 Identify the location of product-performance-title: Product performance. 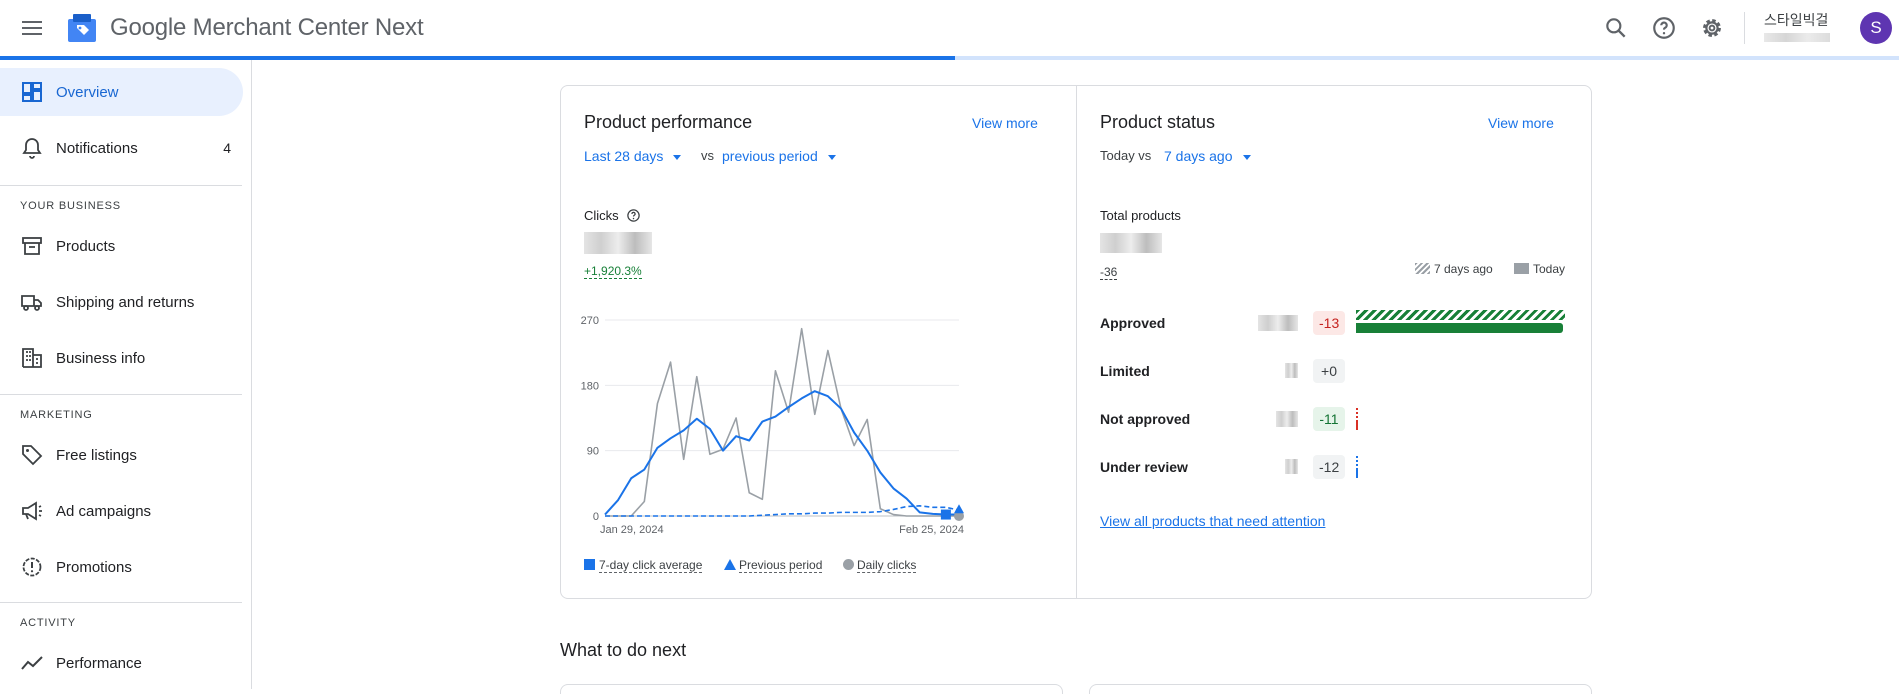
(668, 122).